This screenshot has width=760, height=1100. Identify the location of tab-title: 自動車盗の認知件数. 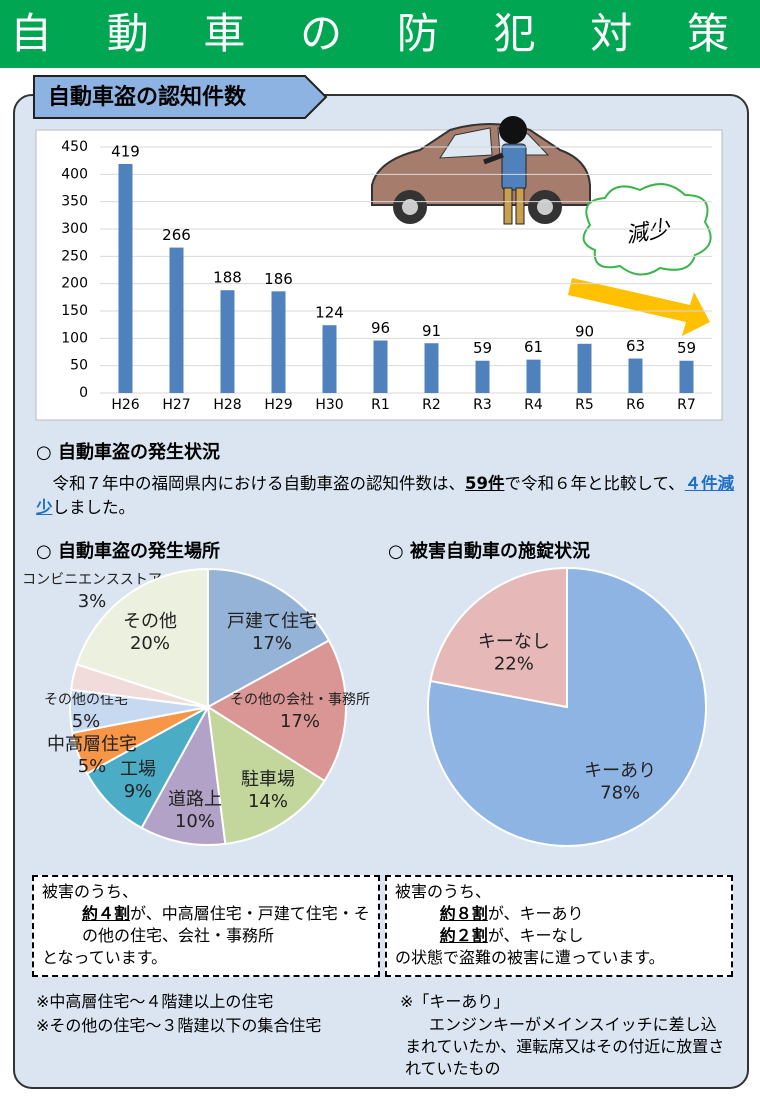
(147, 97).